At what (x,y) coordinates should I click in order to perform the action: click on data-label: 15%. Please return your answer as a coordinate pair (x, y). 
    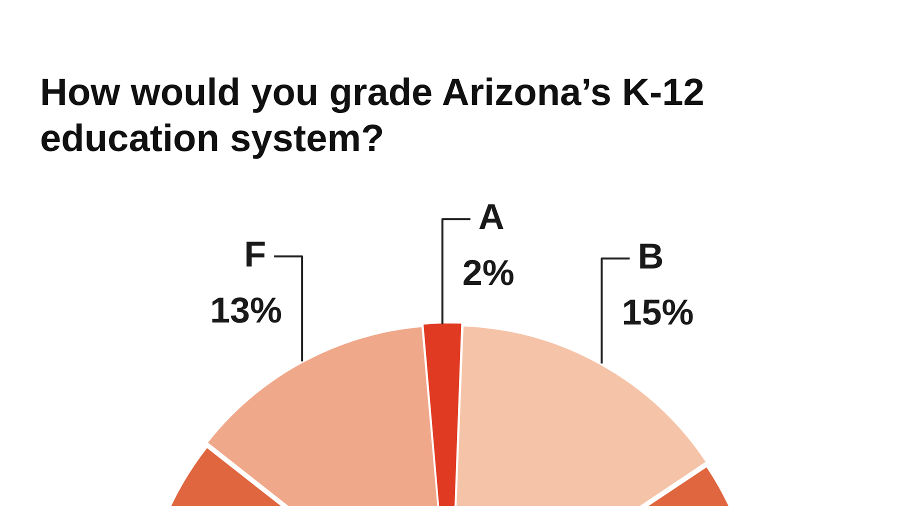
    Looking at the image, I should click on (658, 311).